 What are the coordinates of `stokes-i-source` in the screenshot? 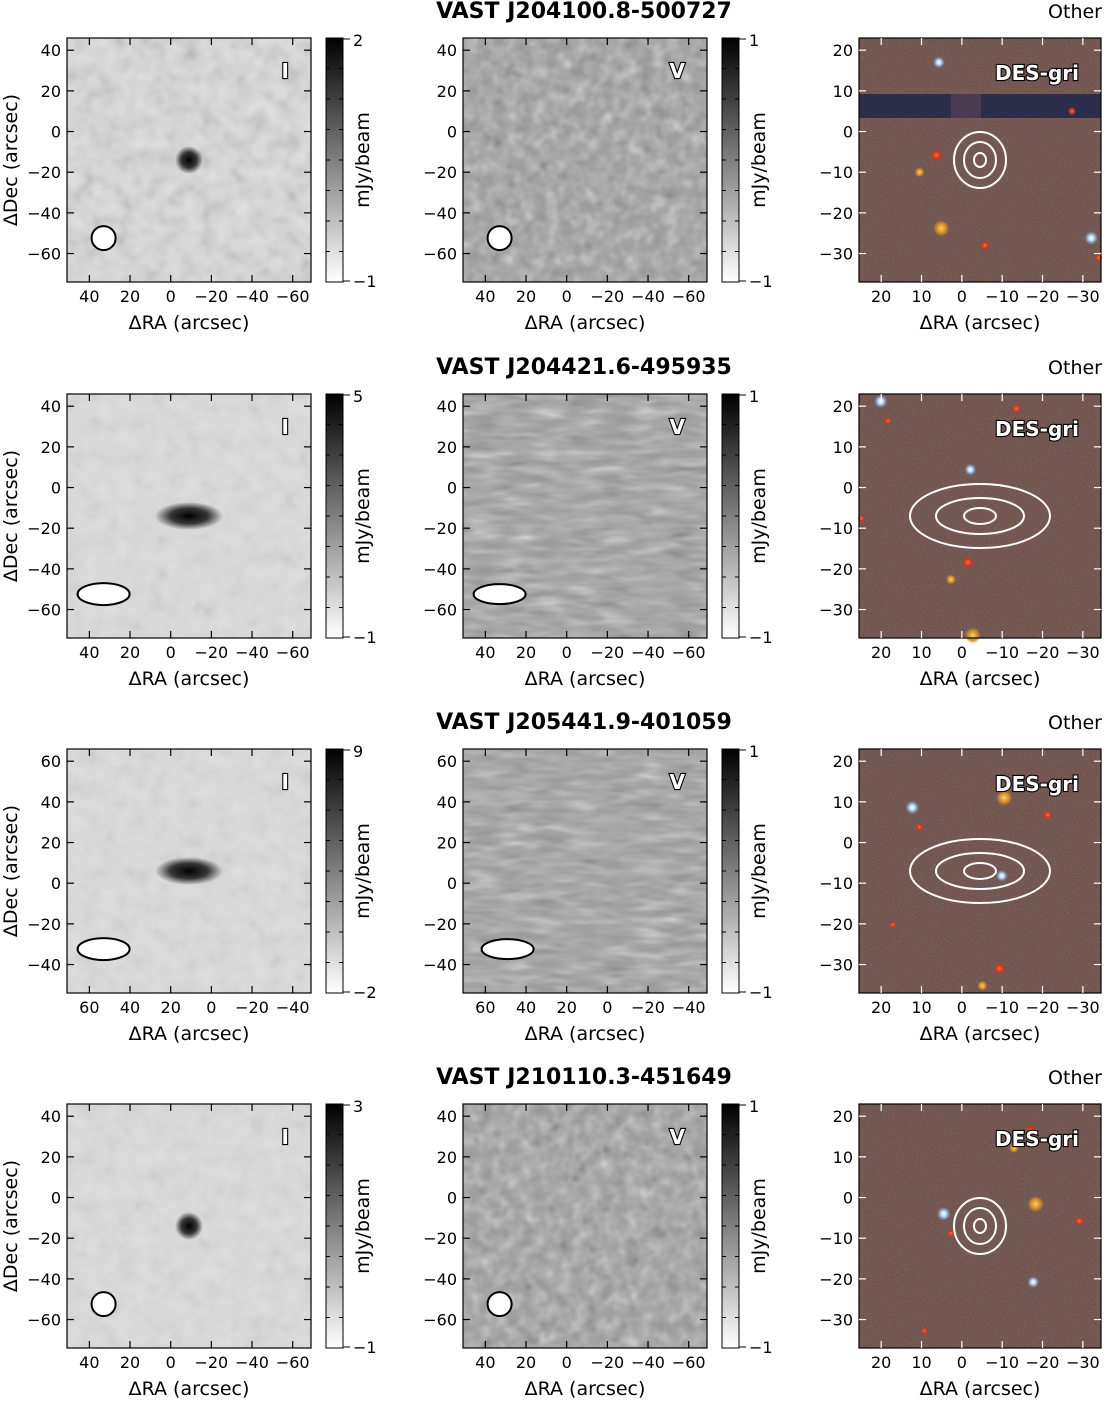 It's located at (189, 160).